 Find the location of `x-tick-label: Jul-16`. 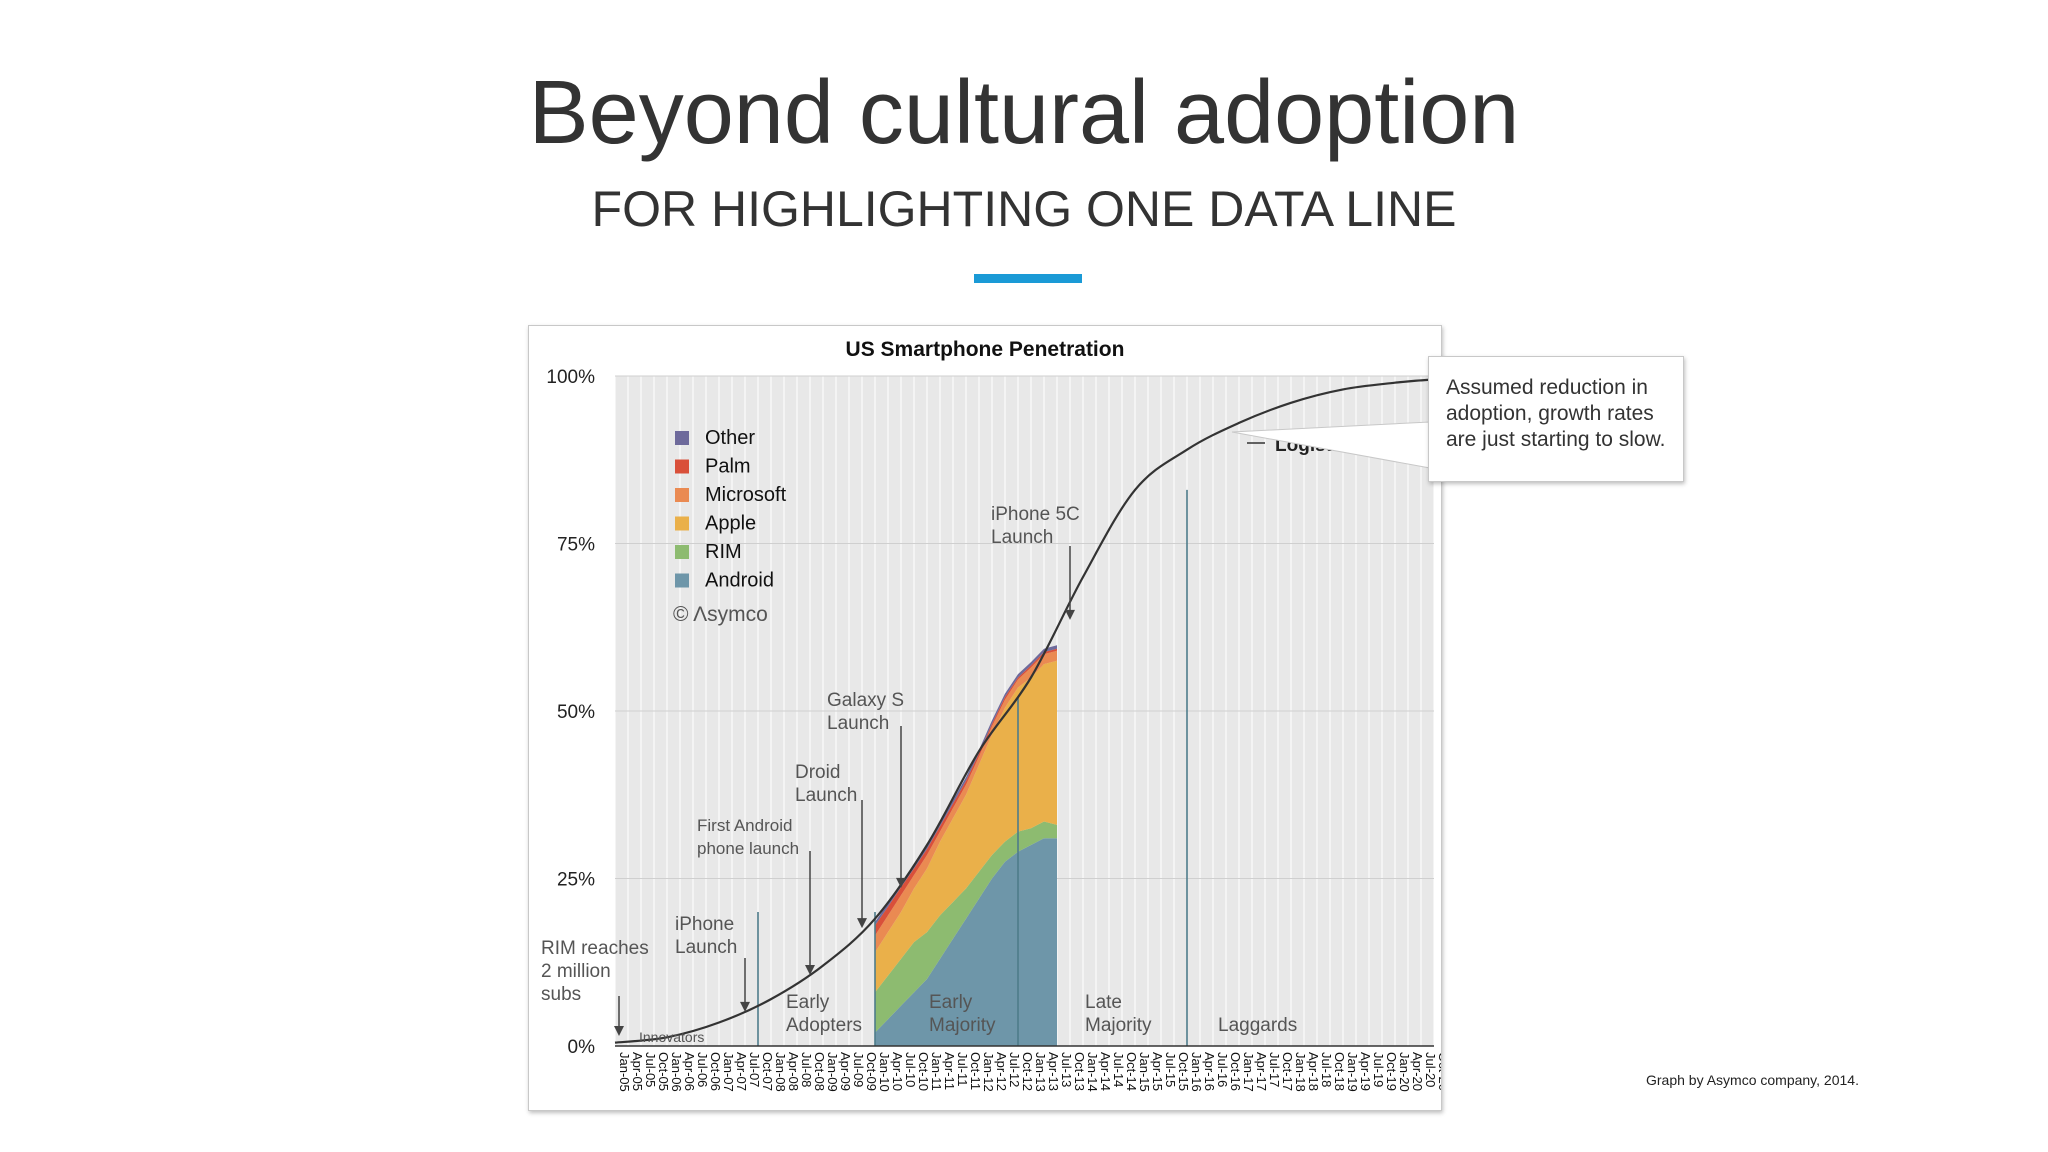

x-tick-label: Jul-16 is located at coordinates (1222, 1069).